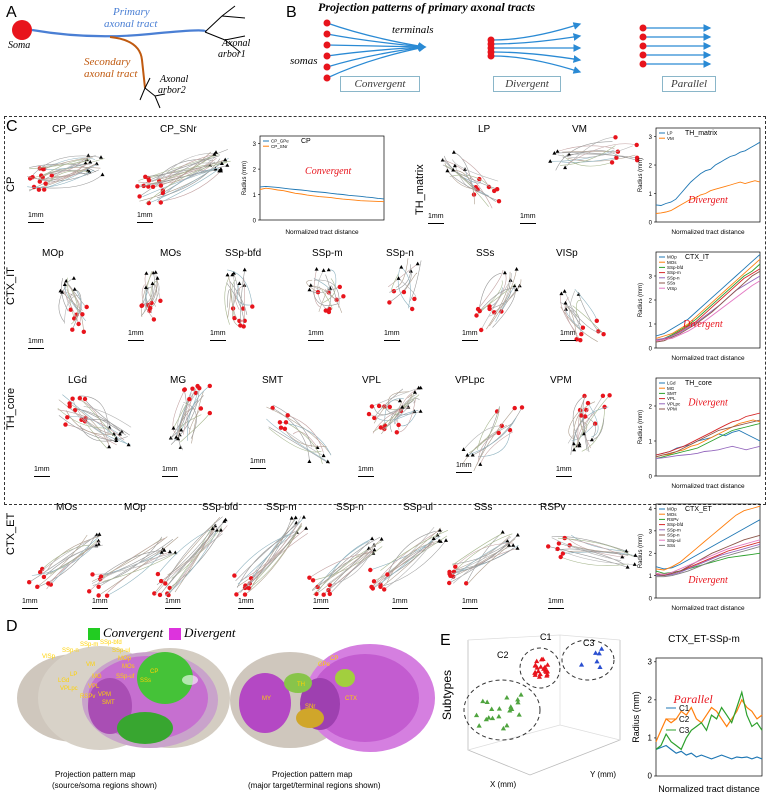  Describe the element at coordinates (651, 577) in the screenshot. I see `y-tick-label: 1` at that location.